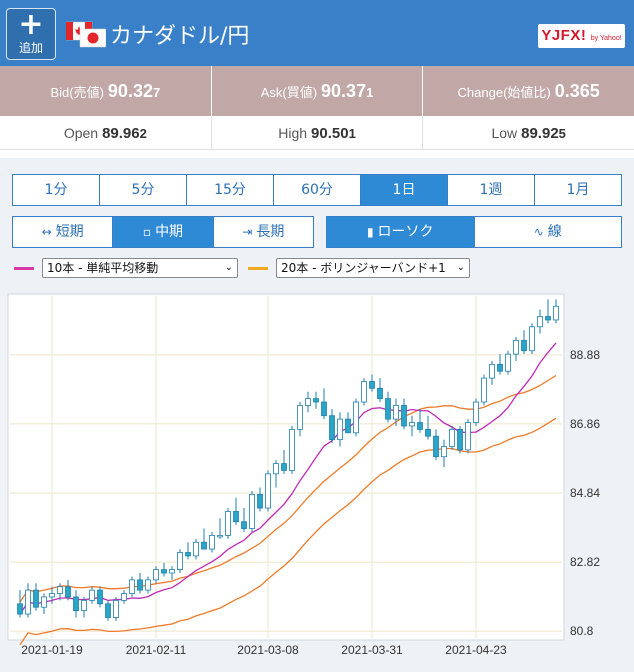 The width and height of the screenshot is (634, 672). Describe the element at coordinates (230, 190) in the screenshot. I see `tab-15min: 15分` at that location.